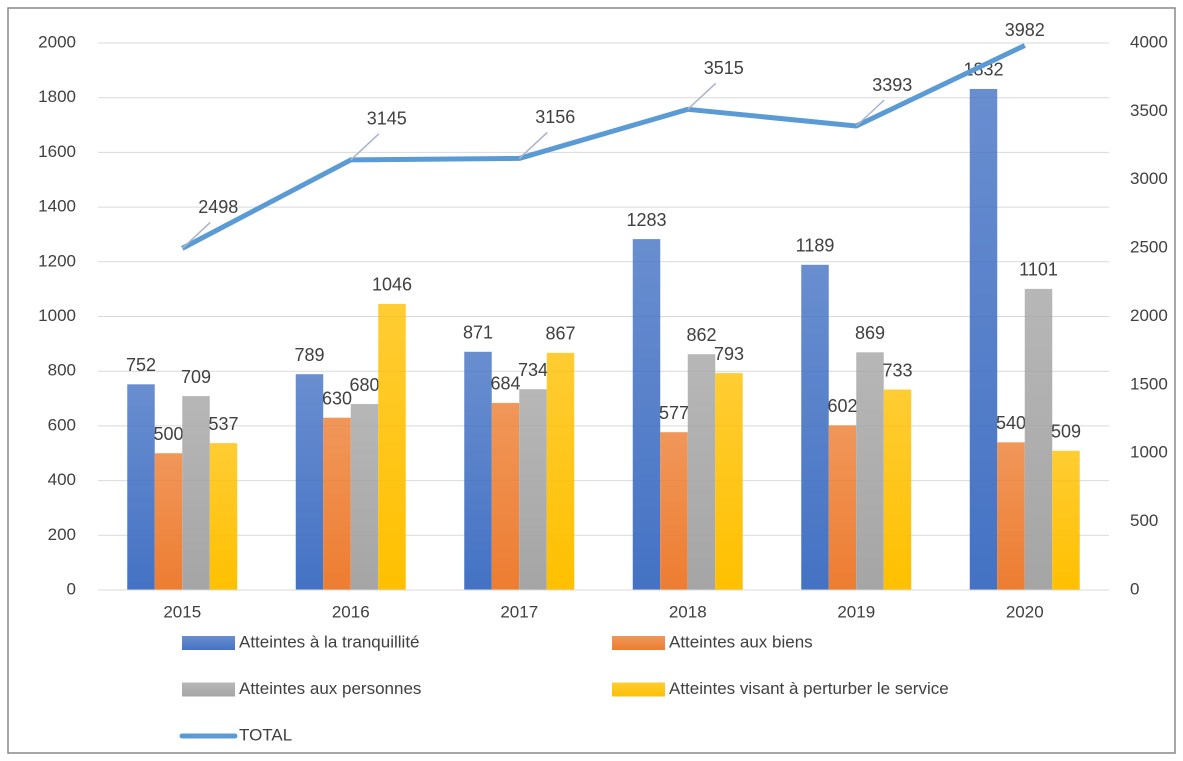  I want to click on y-tick-label: 1000, so click(57, 315).